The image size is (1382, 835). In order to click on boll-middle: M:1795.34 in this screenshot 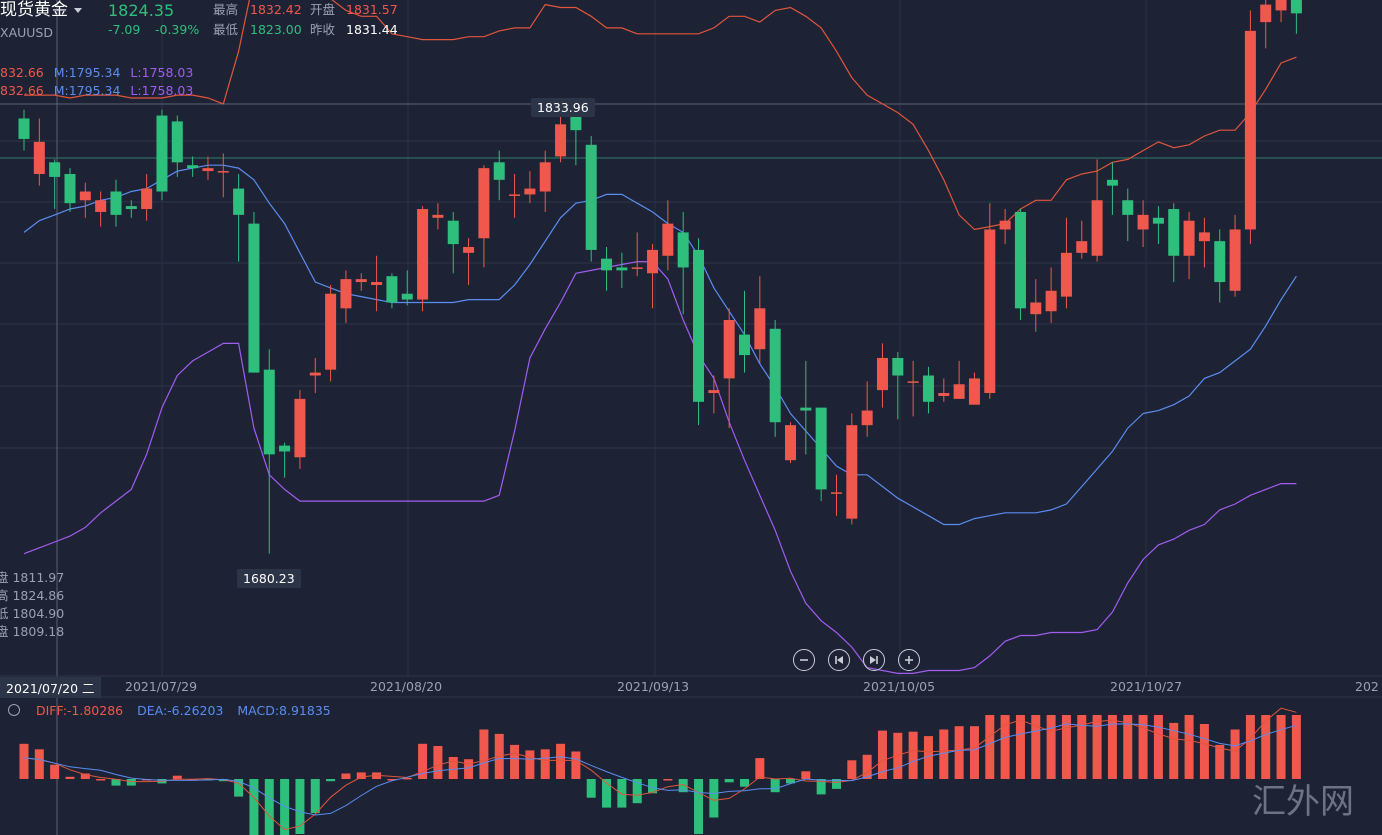, I will do `click(87, 90)`.